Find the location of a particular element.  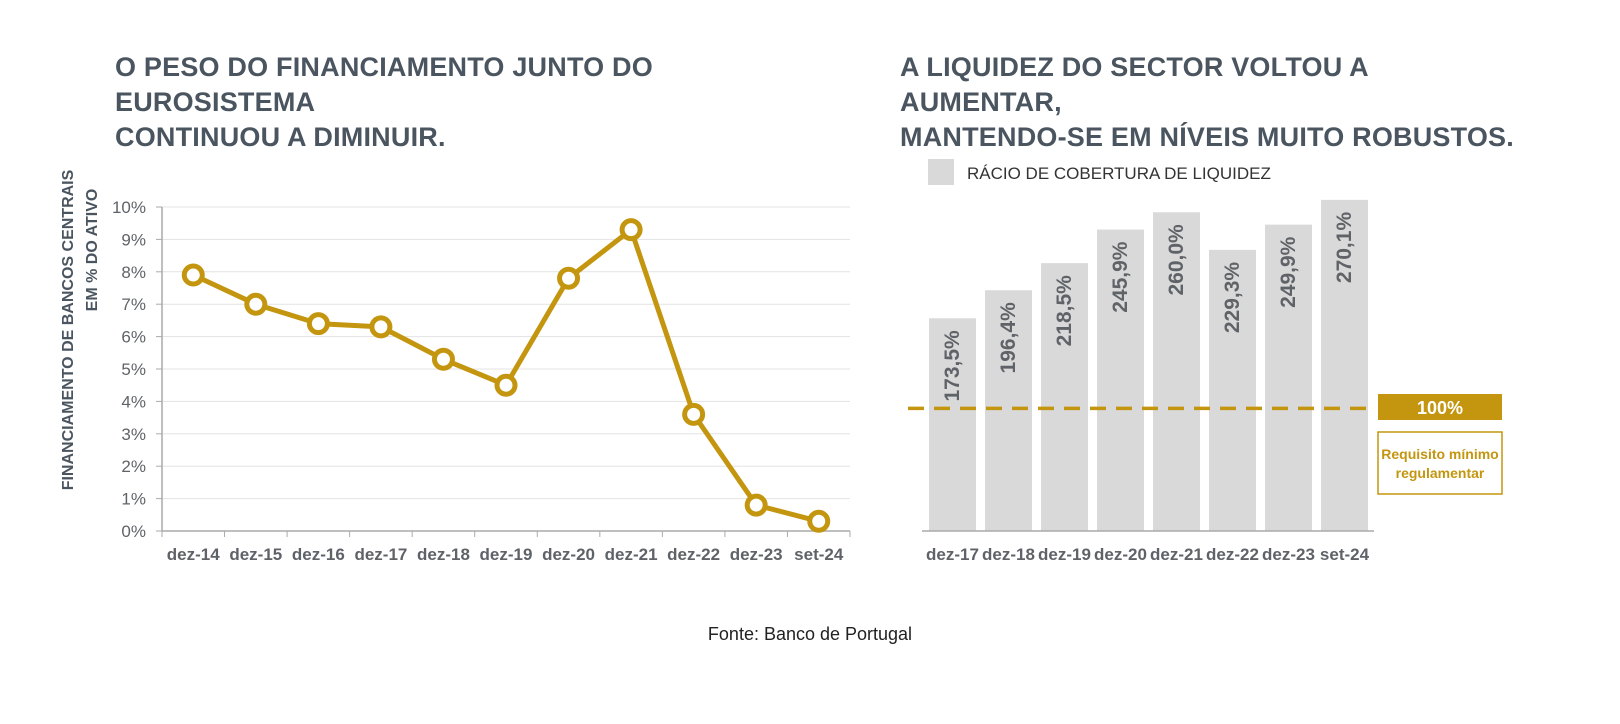

line-chart-y-axis-label-line1: FINANCIAMENTO DE BANCOS CENTRAIS is located at coordinates (68, 329).